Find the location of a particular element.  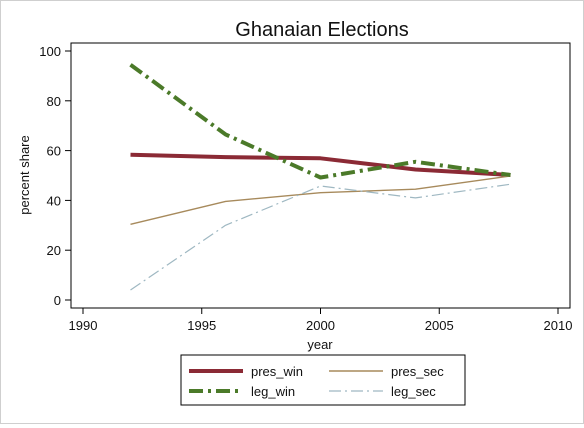

x-tick-label: 2010 is located at coordinates (558, 325).